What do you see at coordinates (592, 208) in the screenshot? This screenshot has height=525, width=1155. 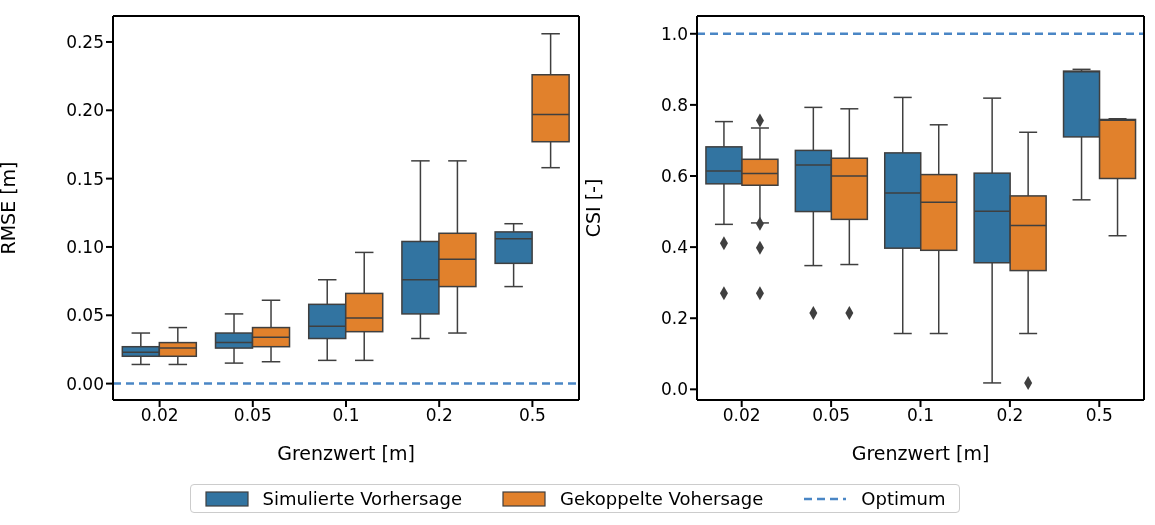 I see `y-axis-title: CSI [-]` at bounding box center [592, 208].